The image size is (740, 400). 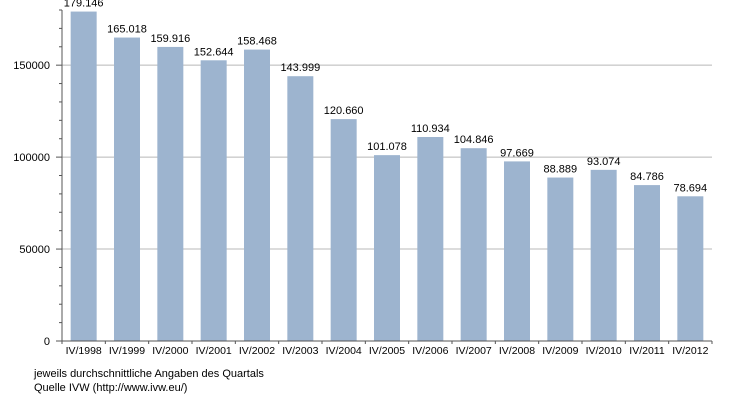 What do you see at coordinates (127, 189) in the screenshot?
I see `bar-iv-1999` at bounding box center [127, 189].